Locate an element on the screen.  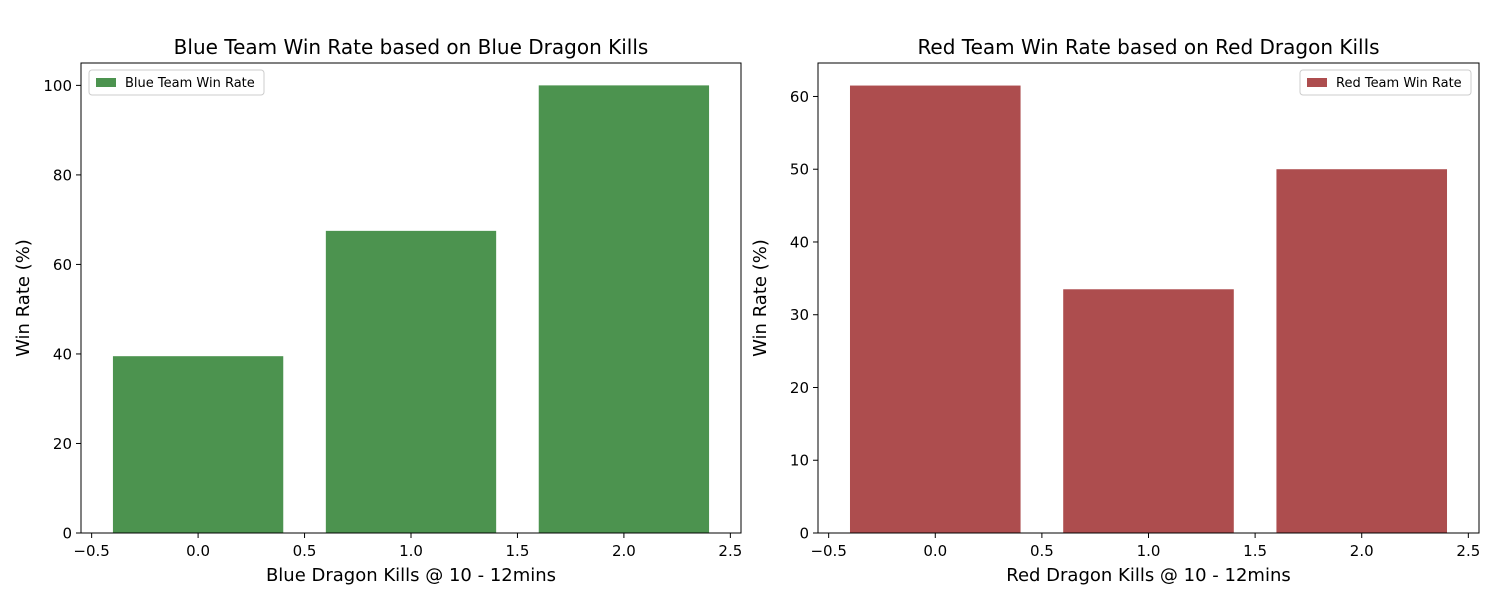
red-y-tick-label-1: 10 is located at coordinates (799, 461).